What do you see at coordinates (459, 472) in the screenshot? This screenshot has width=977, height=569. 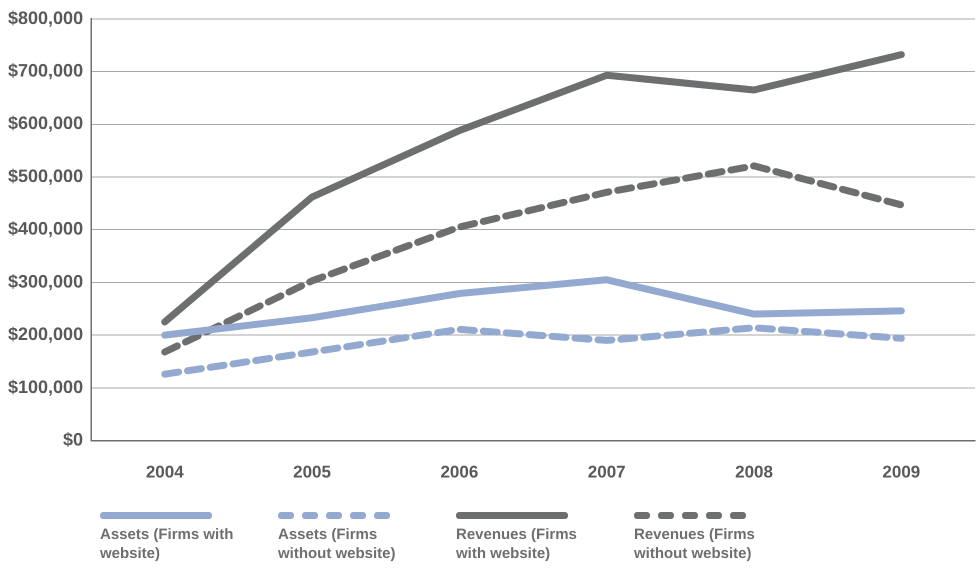 I see `x-tick-label: 2006` at bounding box center [459, 472].